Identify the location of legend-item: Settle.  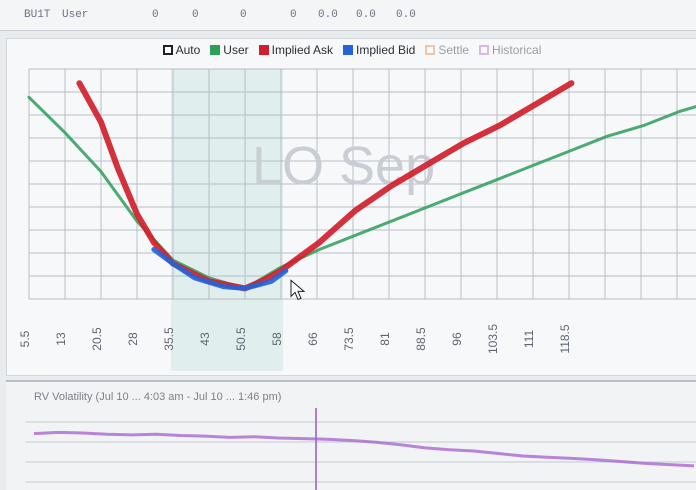
(447, 50).